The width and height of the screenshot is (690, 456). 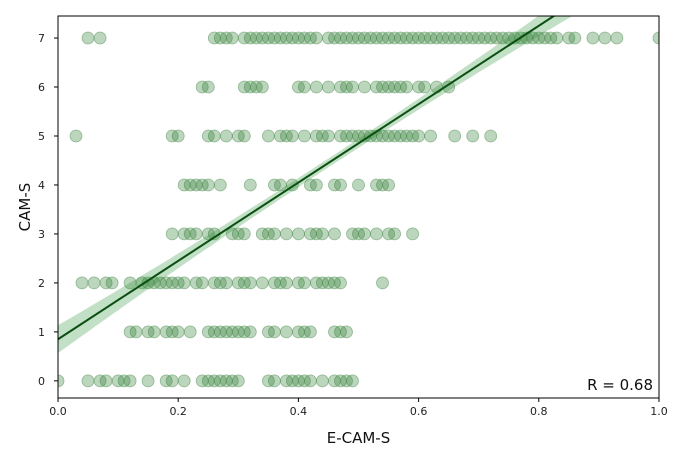 I want to click on y-tick-label: 0, so click(x=41, y=381).